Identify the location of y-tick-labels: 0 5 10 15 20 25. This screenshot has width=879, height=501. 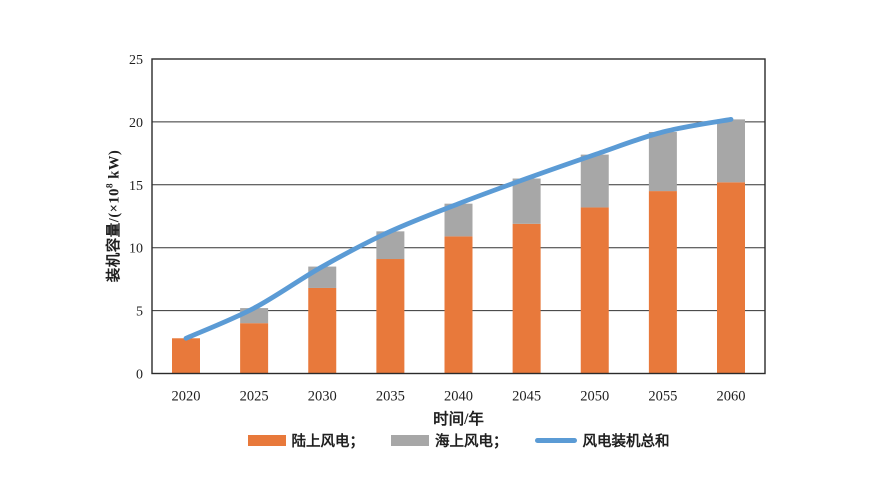
(136, 218).